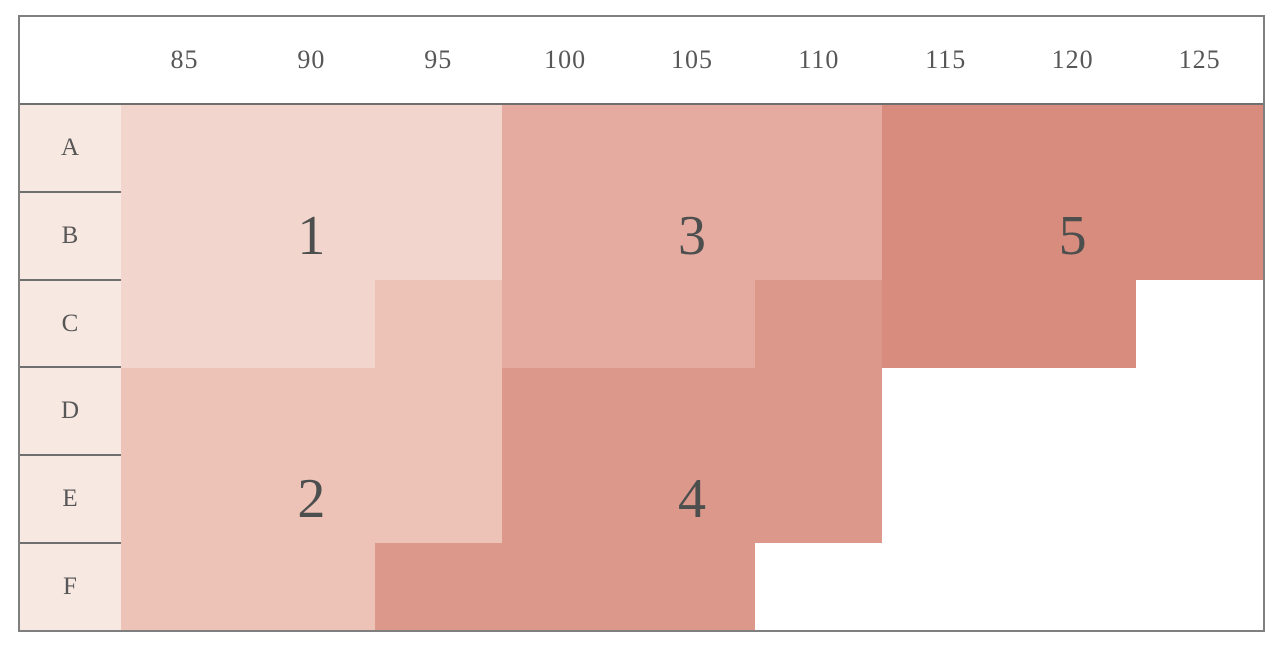 The height and width of the screenshot is (645, 1276). Describe the element at coordinates (70, 324) in the screenshot. I see `row-label-C: C` at that location.